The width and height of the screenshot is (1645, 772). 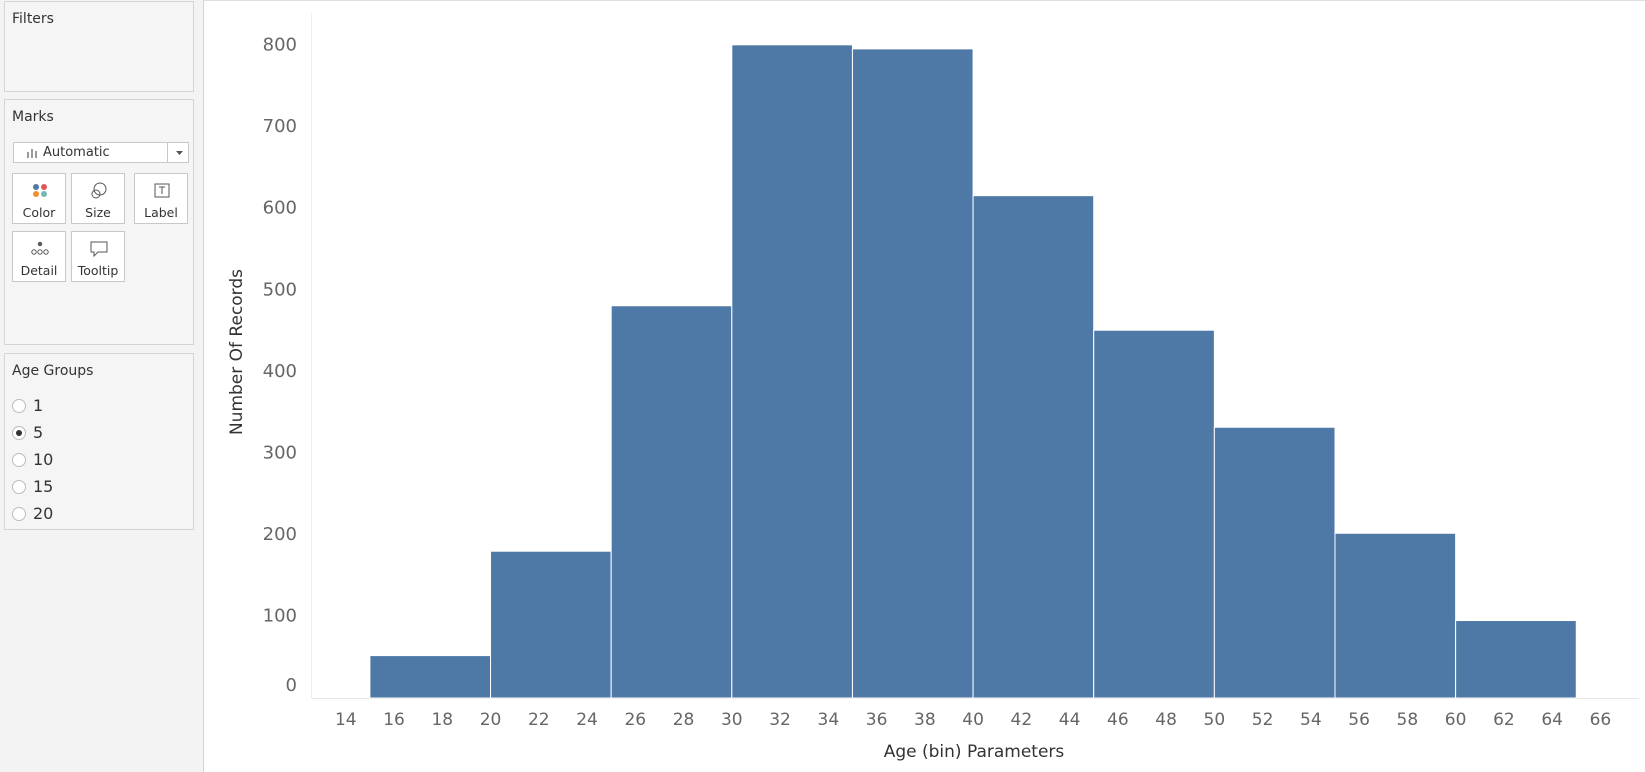 I want to click on x-tick-label: 56, so click(x=1359, y=720).